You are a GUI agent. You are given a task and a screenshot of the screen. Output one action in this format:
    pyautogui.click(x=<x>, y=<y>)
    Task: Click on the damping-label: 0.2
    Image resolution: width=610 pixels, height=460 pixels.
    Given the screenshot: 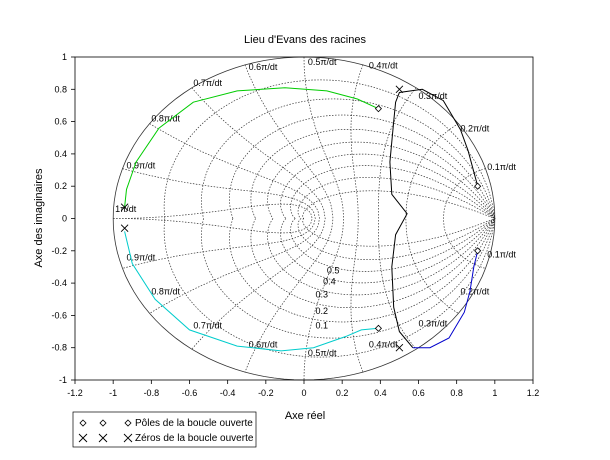 What is the action you would take?
    pyautogui.click(x=321, y=311)
    